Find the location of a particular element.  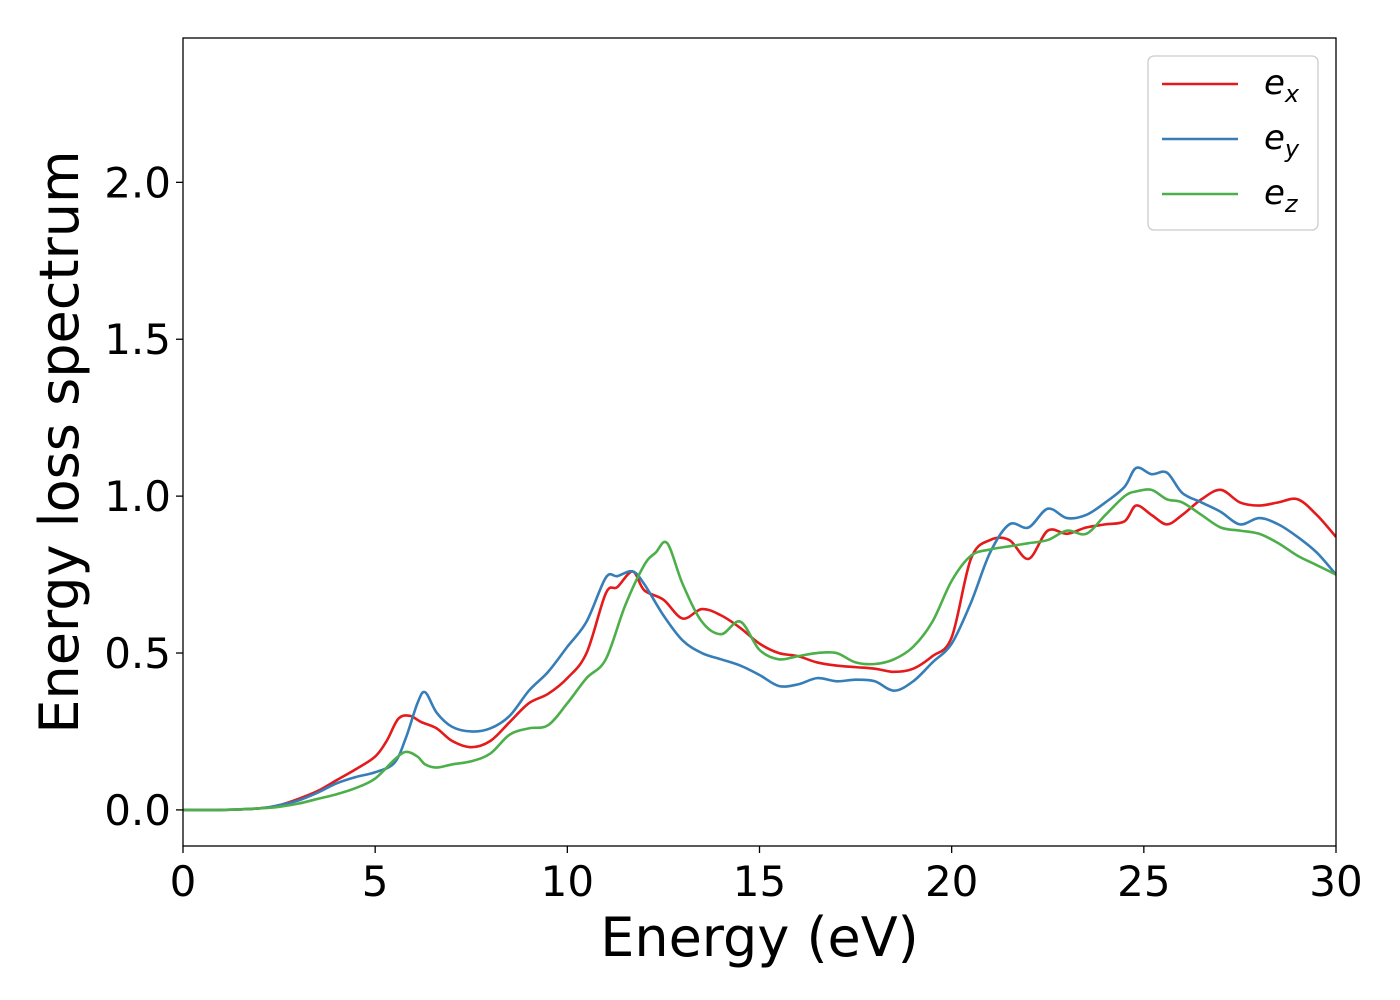

x-tick-label: 30 is located at coordinates (1335, 881).